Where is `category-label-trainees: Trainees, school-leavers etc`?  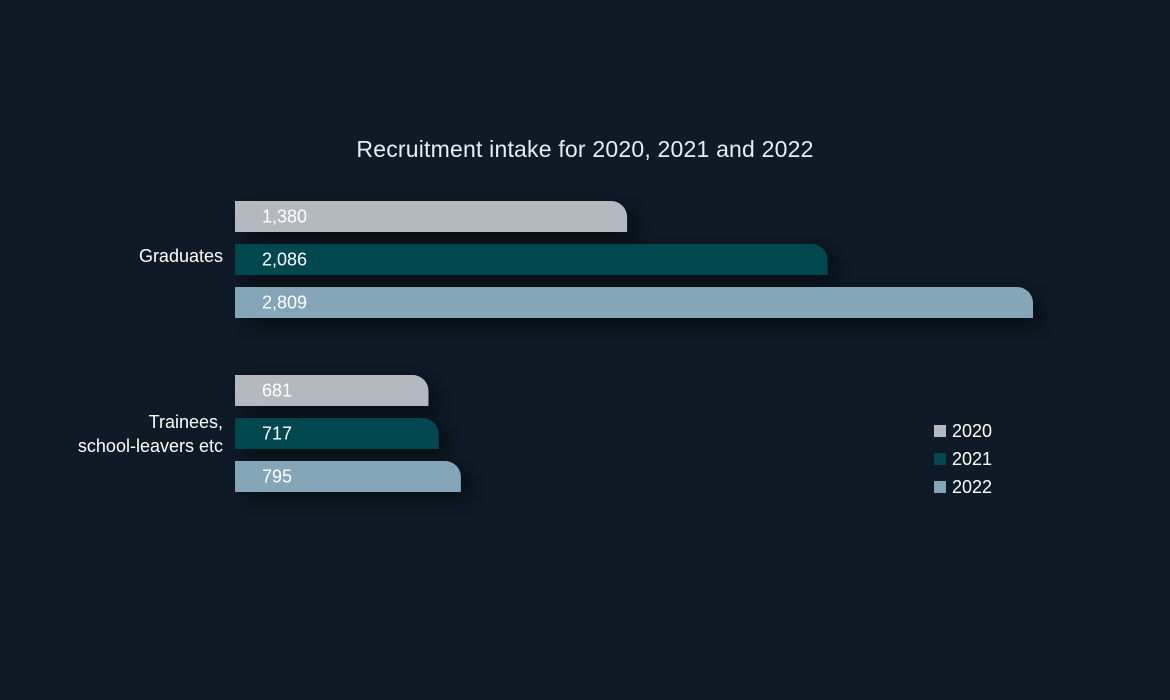
category-label-trainees: Trainees, school-leavers etc is located at coordinates (150, 434).